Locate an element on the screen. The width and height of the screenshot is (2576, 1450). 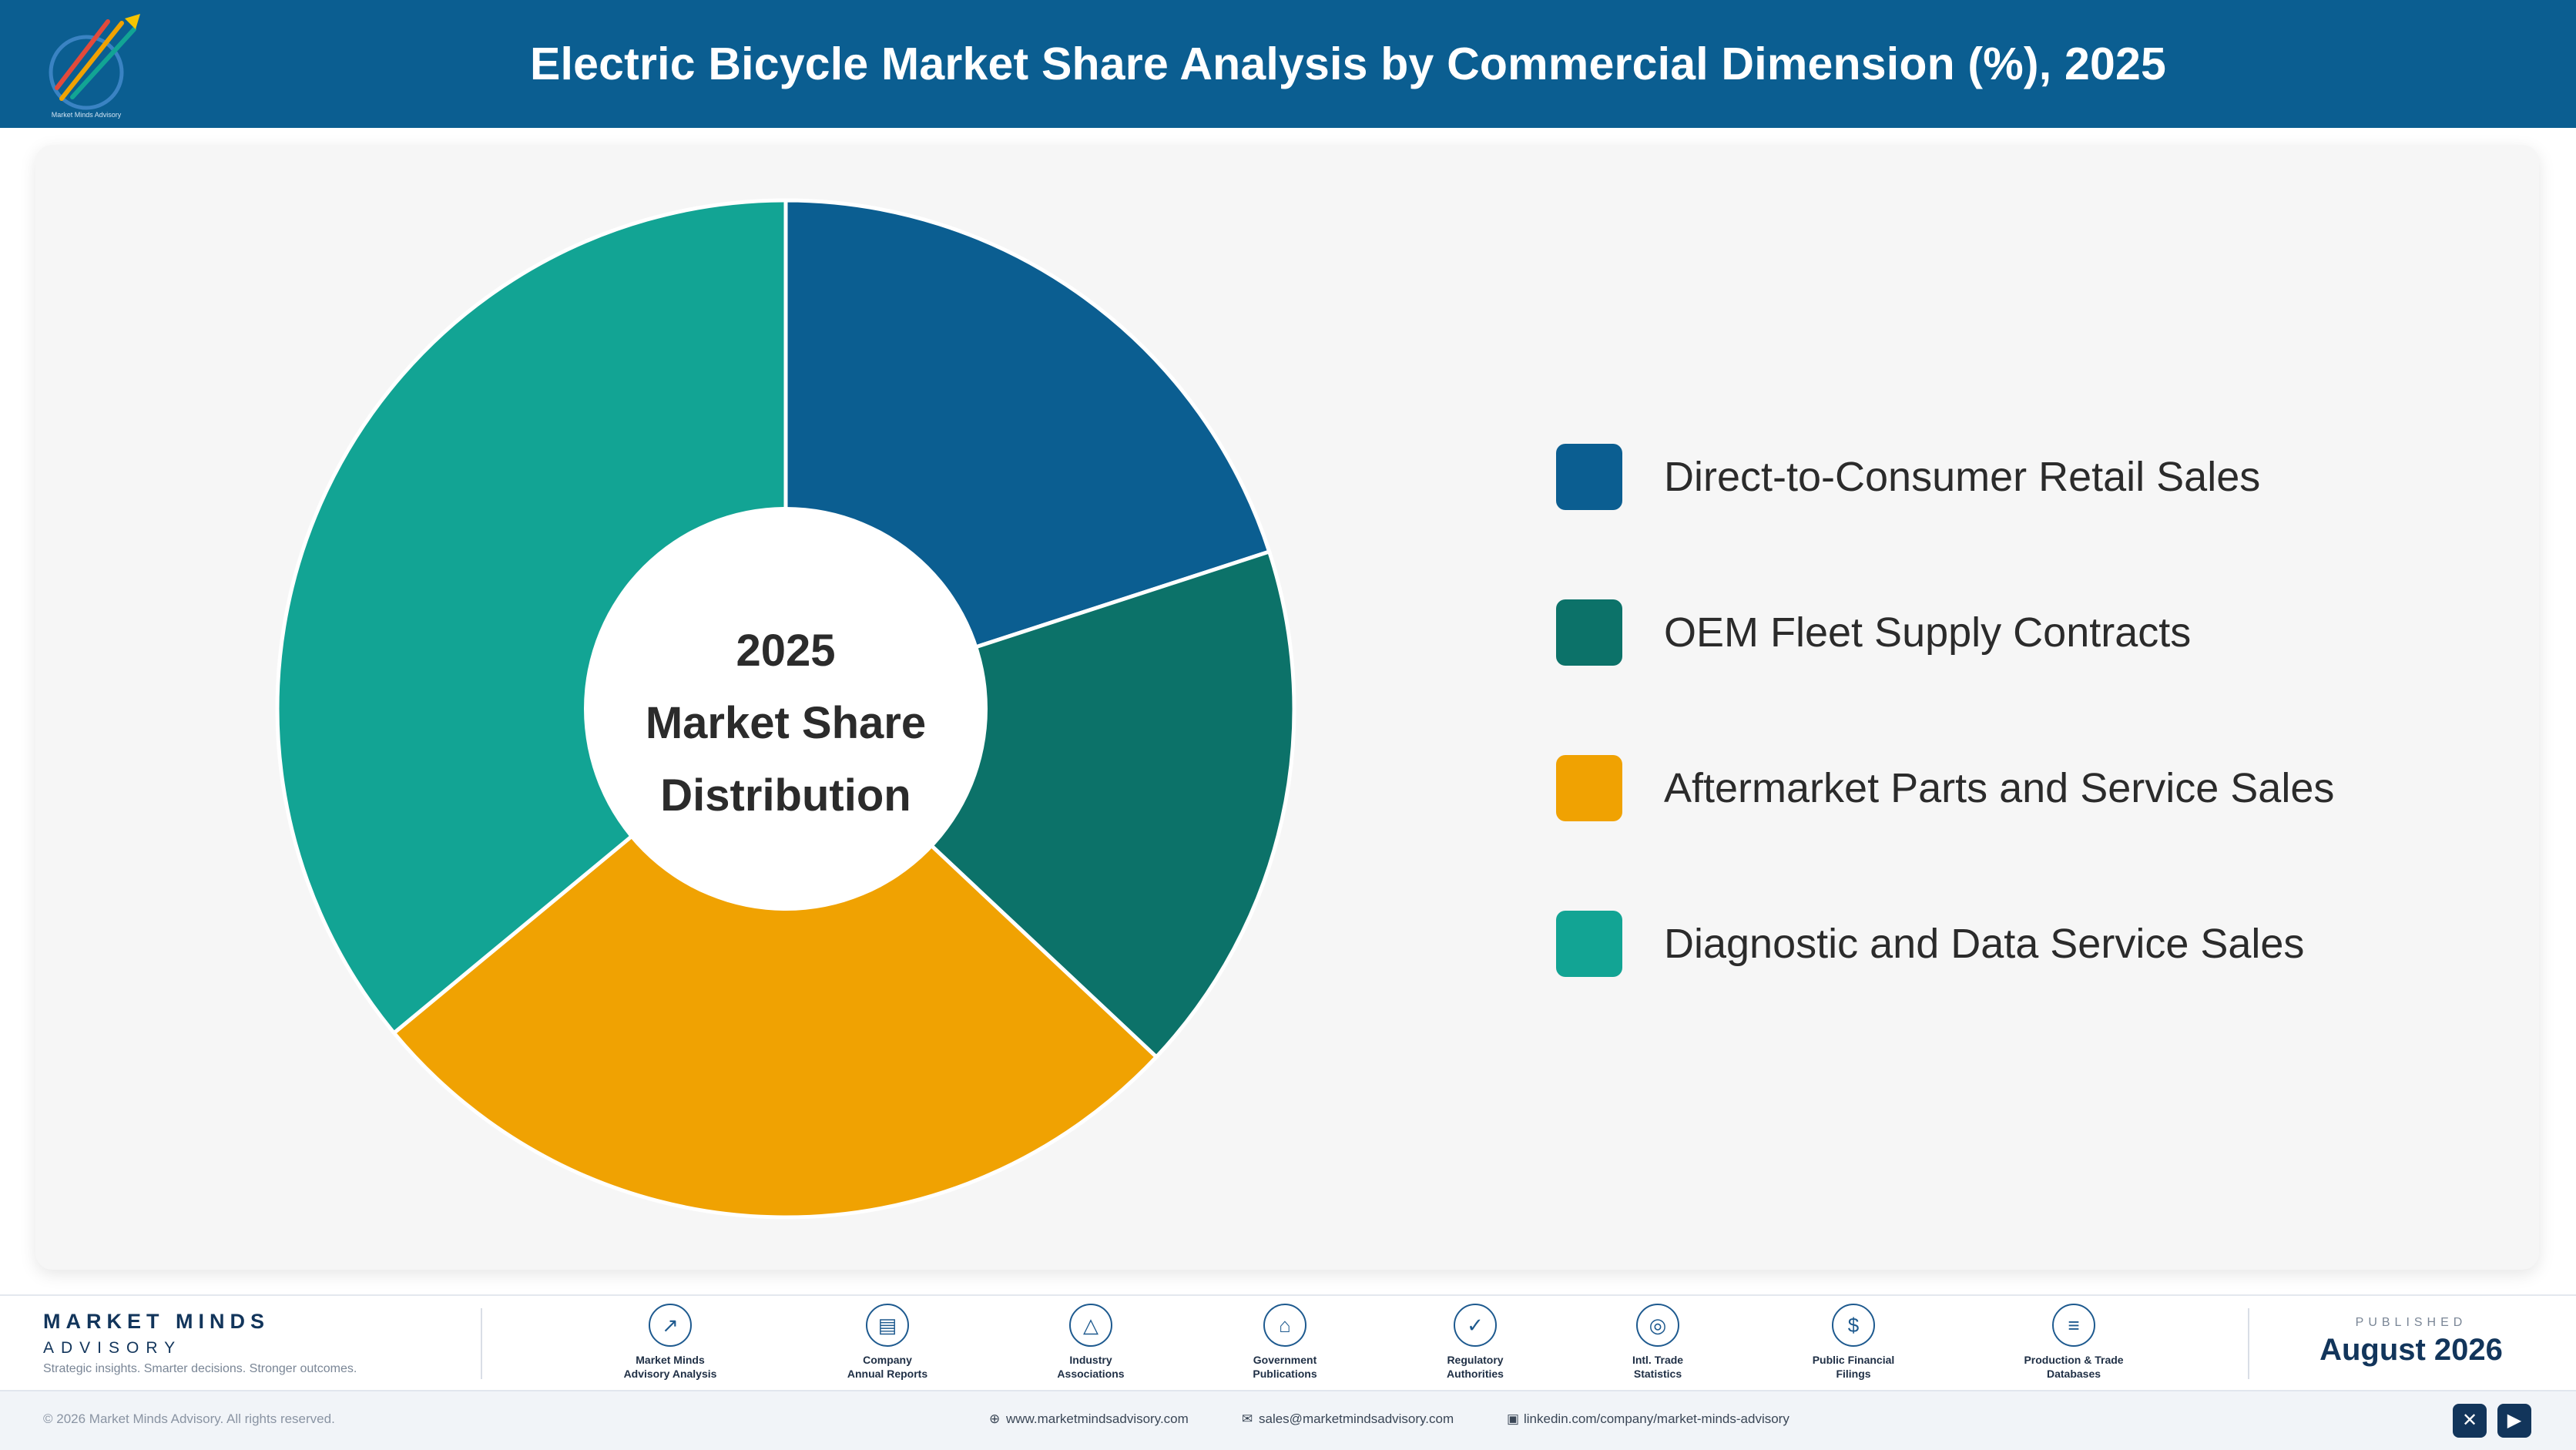
footer-brand-sub: ADVISORY is located at coordinates (113, 1348).